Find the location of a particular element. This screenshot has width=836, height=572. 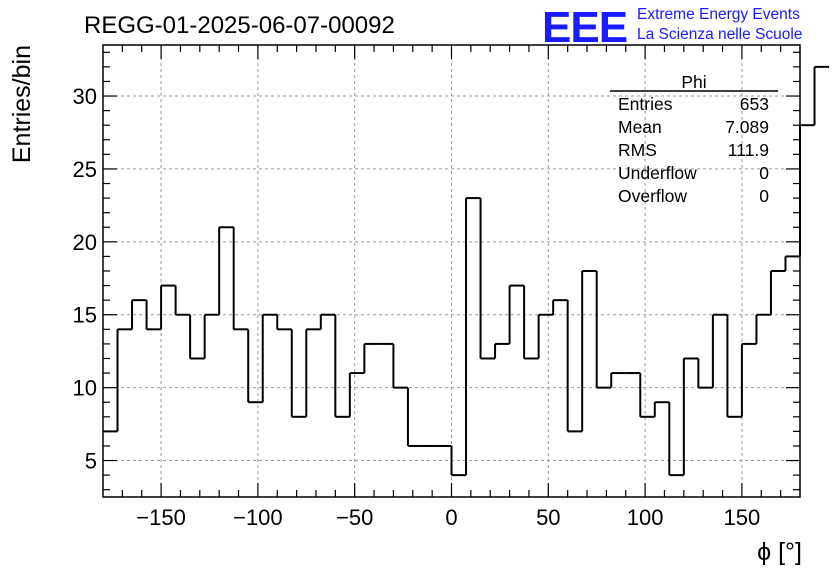

x-tick-label: −100 is located at coordinates (258, 517).